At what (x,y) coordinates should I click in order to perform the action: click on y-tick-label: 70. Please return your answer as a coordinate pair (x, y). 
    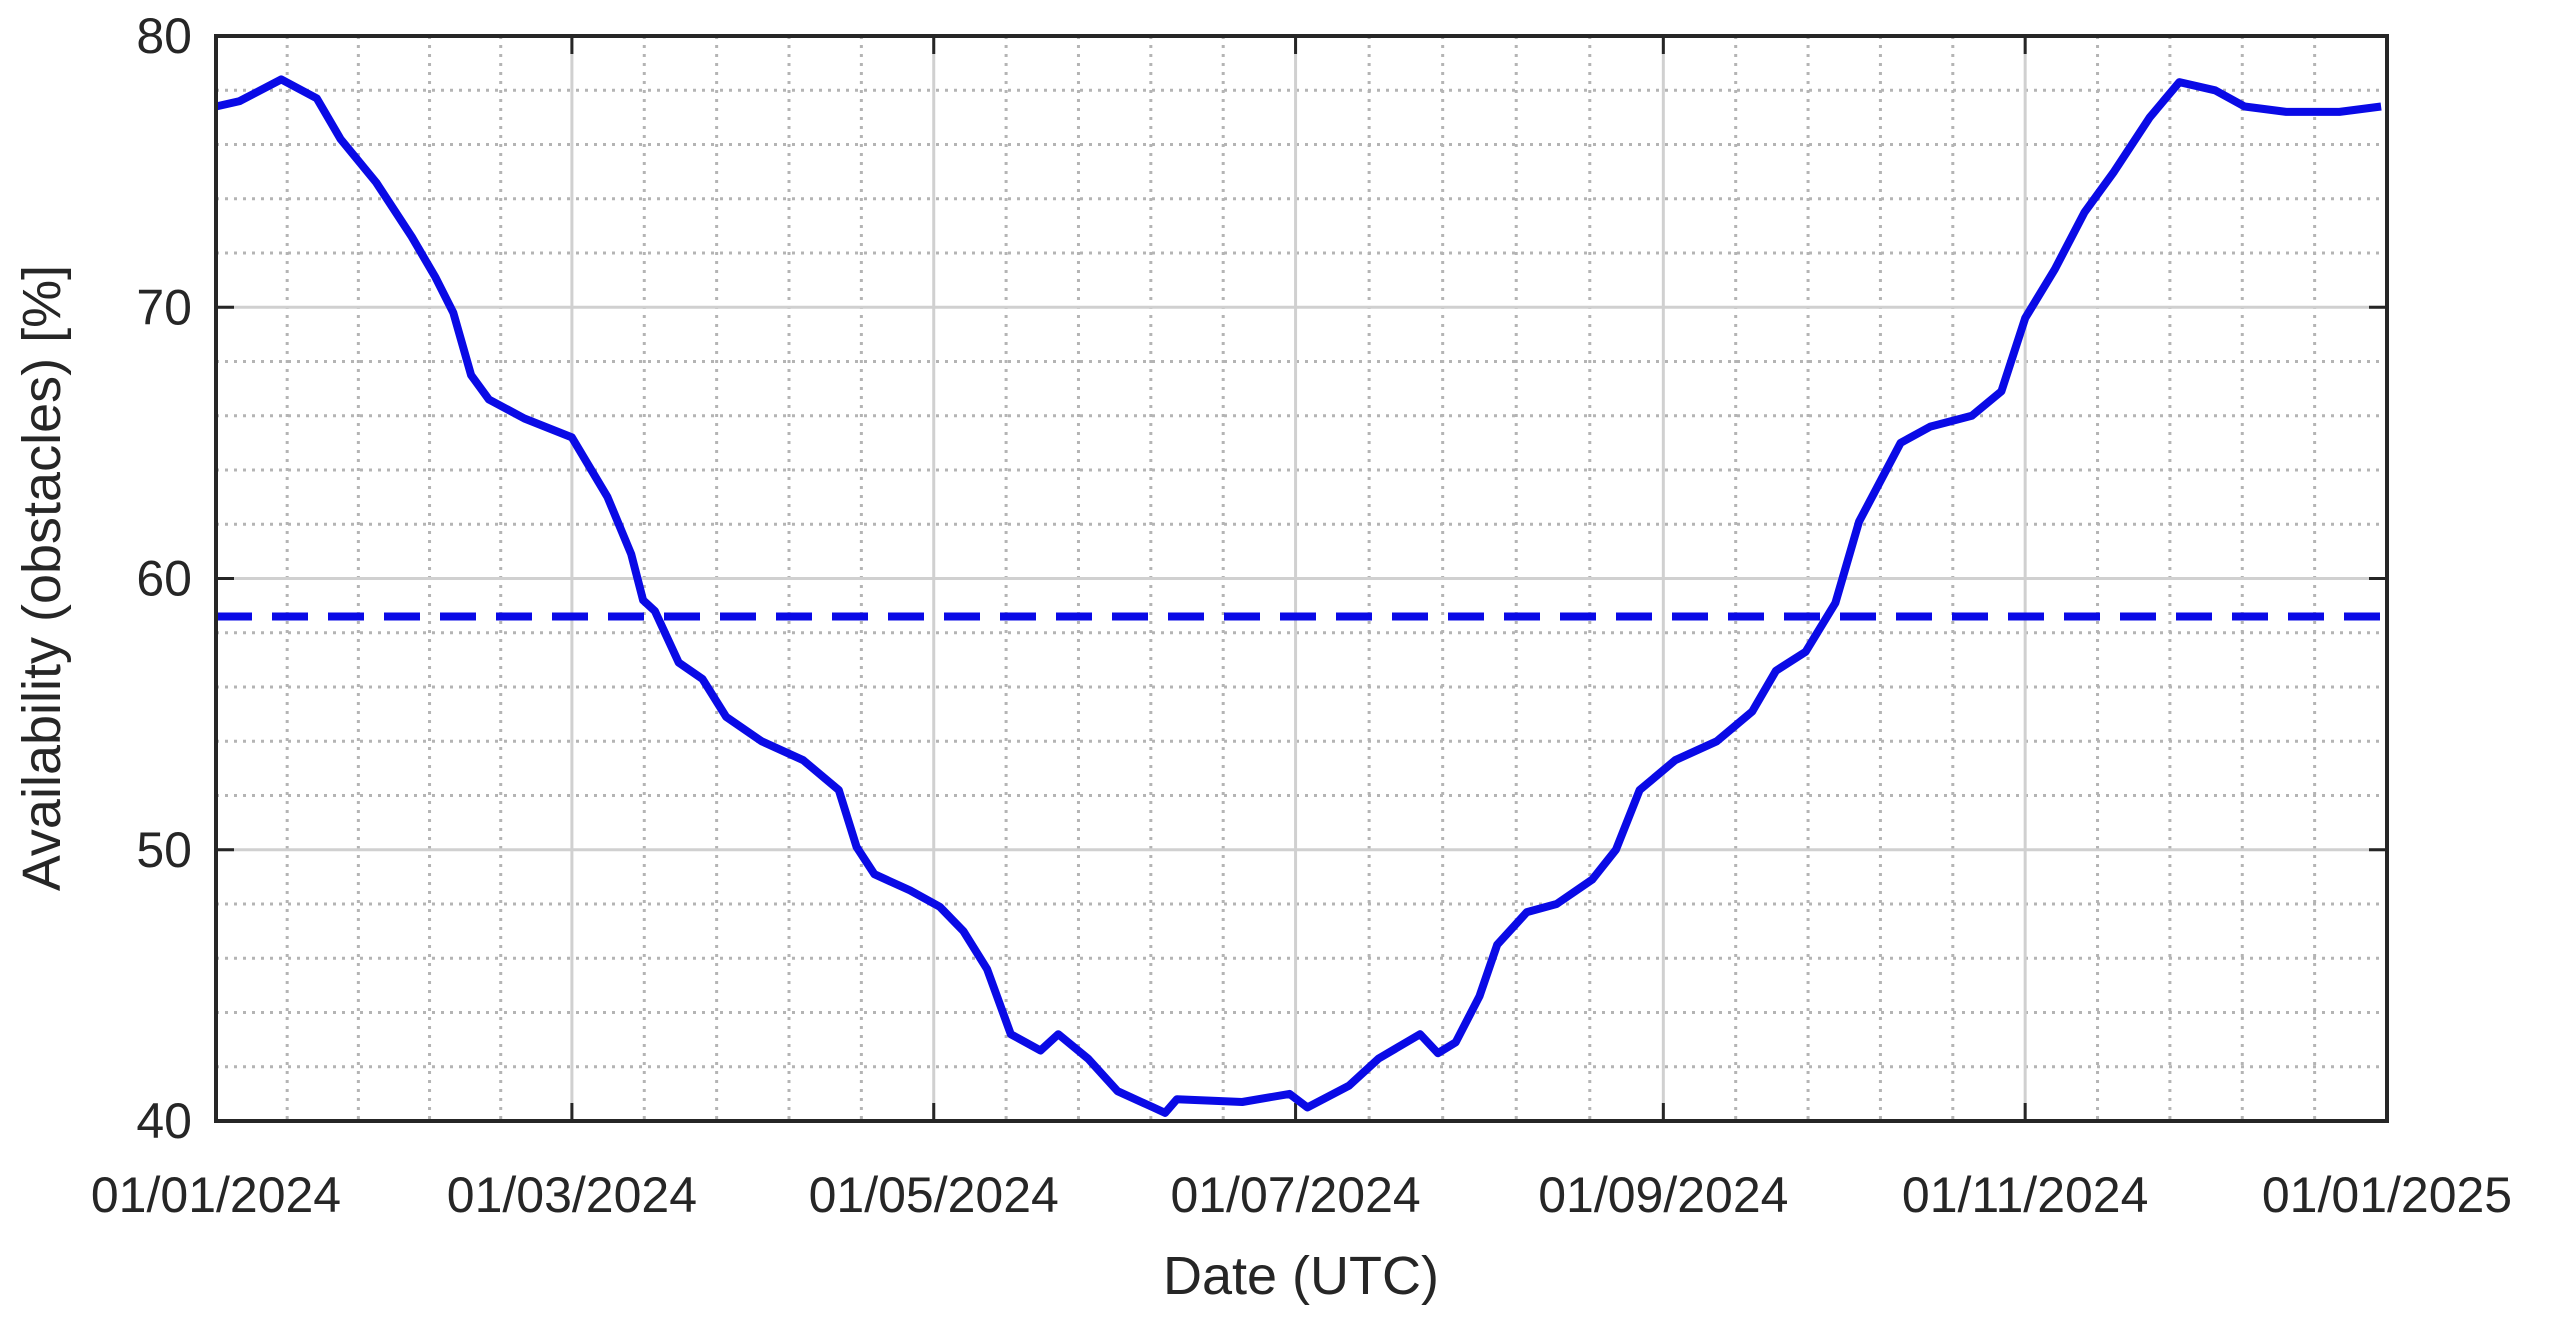
    Looking at the image, I should click on (164, 307).